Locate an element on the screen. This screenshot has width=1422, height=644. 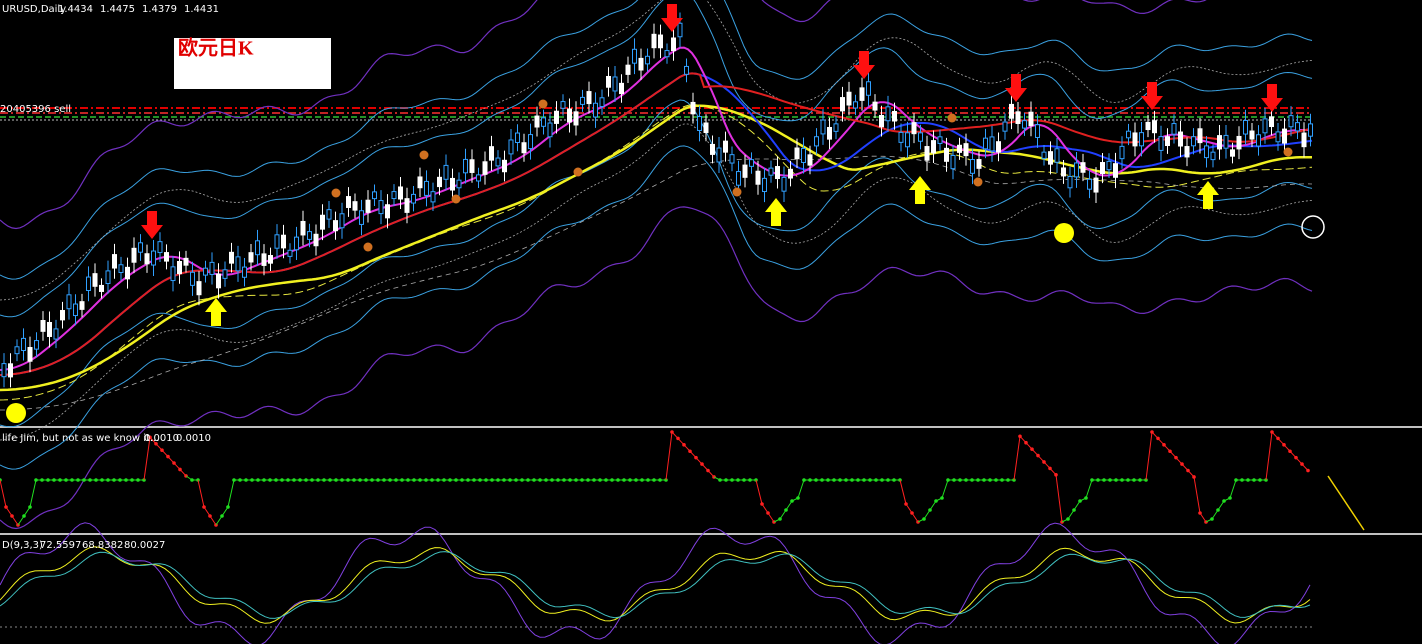
trend-arrow is located at coordinates (1346, 503).